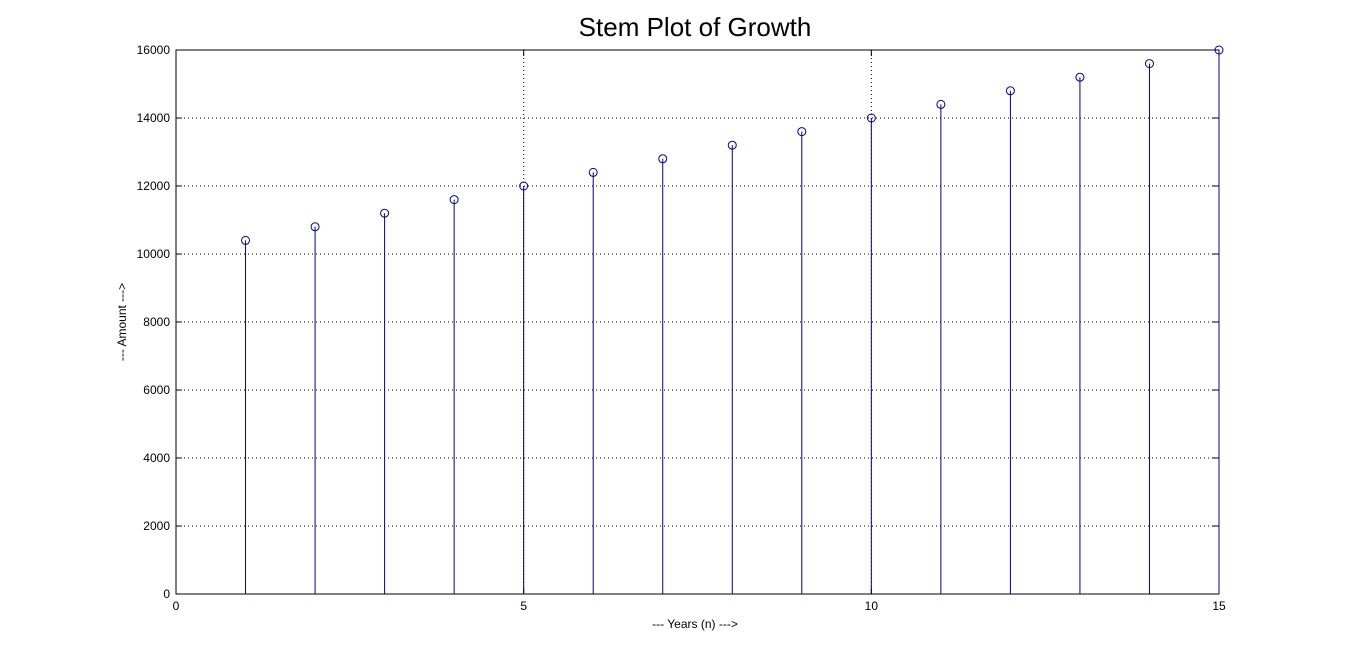 This screenshot has height=668, width=1347. Describe the element at coordinates (176, 606) in the screenshot. I see `x-tick-label: 0` at that location.